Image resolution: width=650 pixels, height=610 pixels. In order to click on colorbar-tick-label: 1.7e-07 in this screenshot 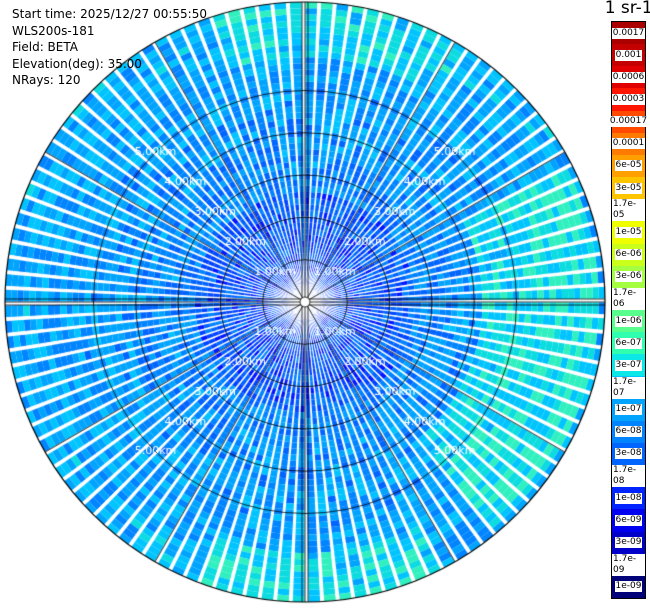, I will do `click(628, 387)`.